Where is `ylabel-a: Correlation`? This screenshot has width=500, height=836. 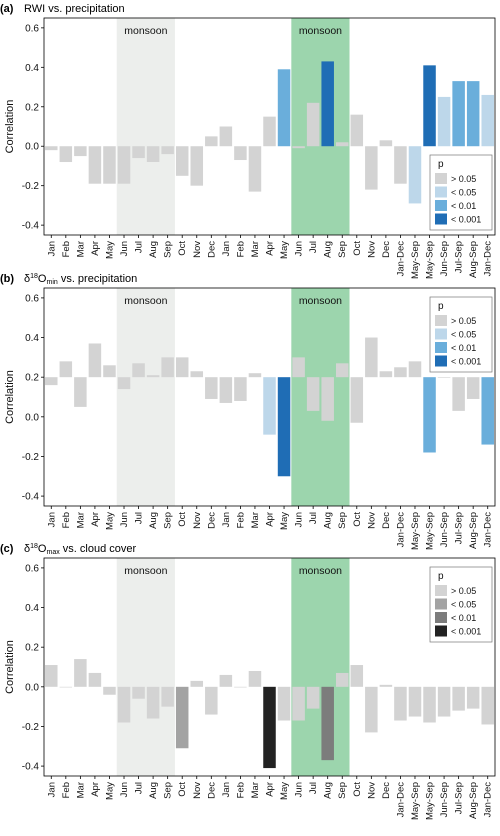 ylabel-a: Correlation is located at coordinates (10, 127).